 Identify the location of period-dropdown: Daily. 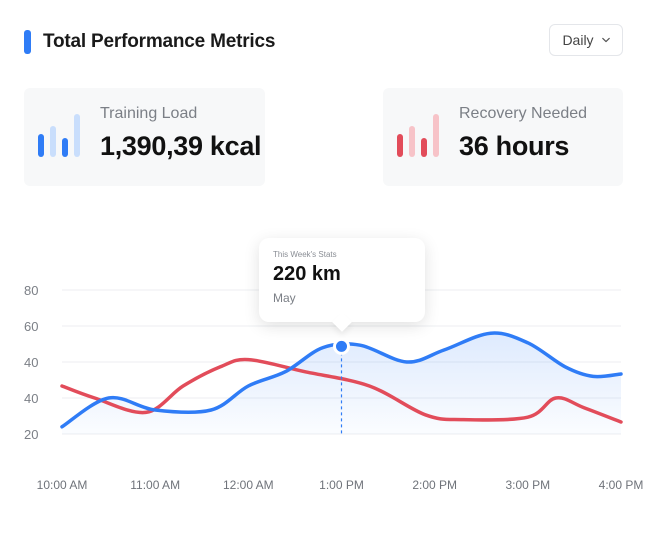
(586, 40).